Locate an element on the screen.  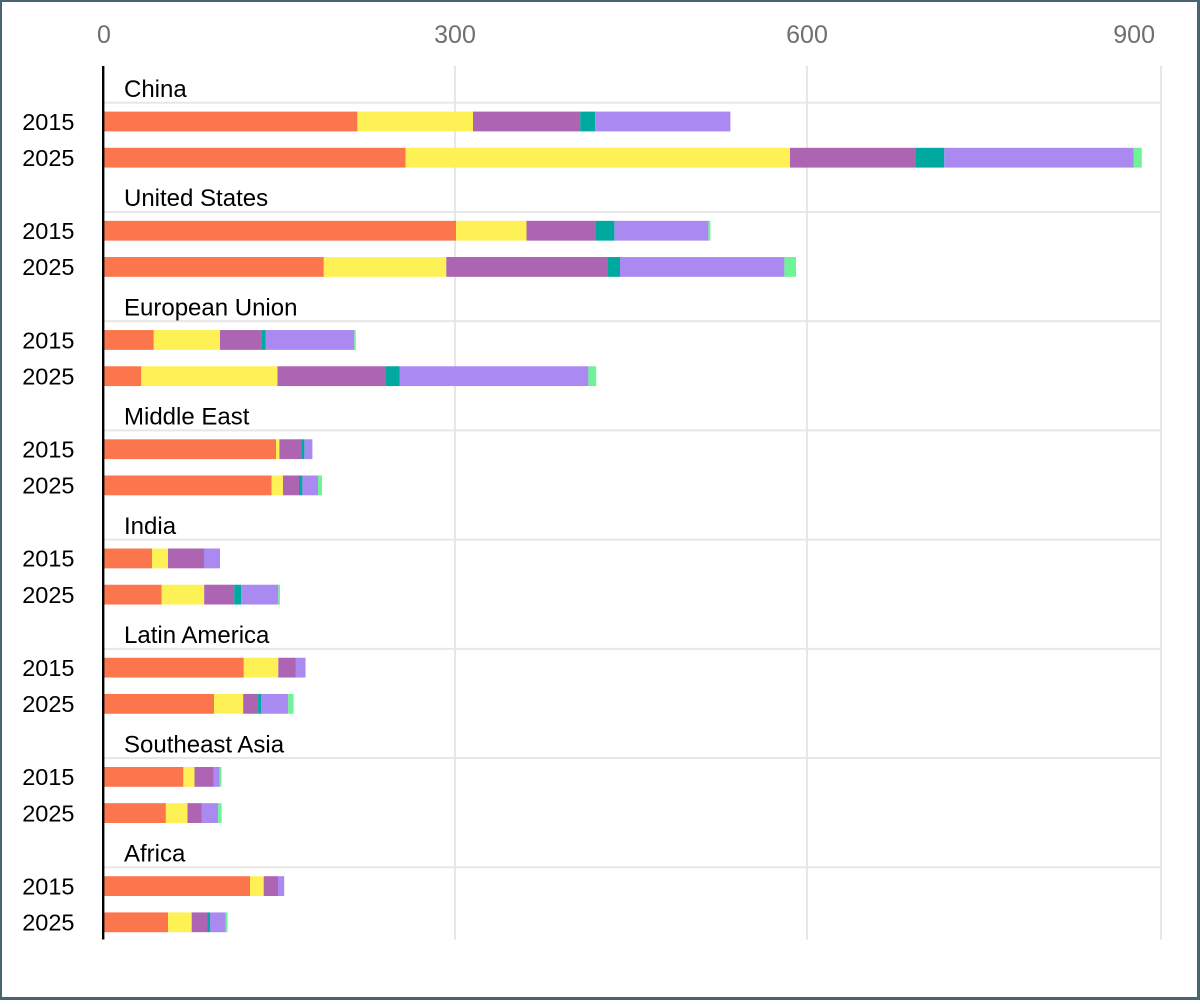
svg-text: Southeast Asia is located at coordinates (204, 744).